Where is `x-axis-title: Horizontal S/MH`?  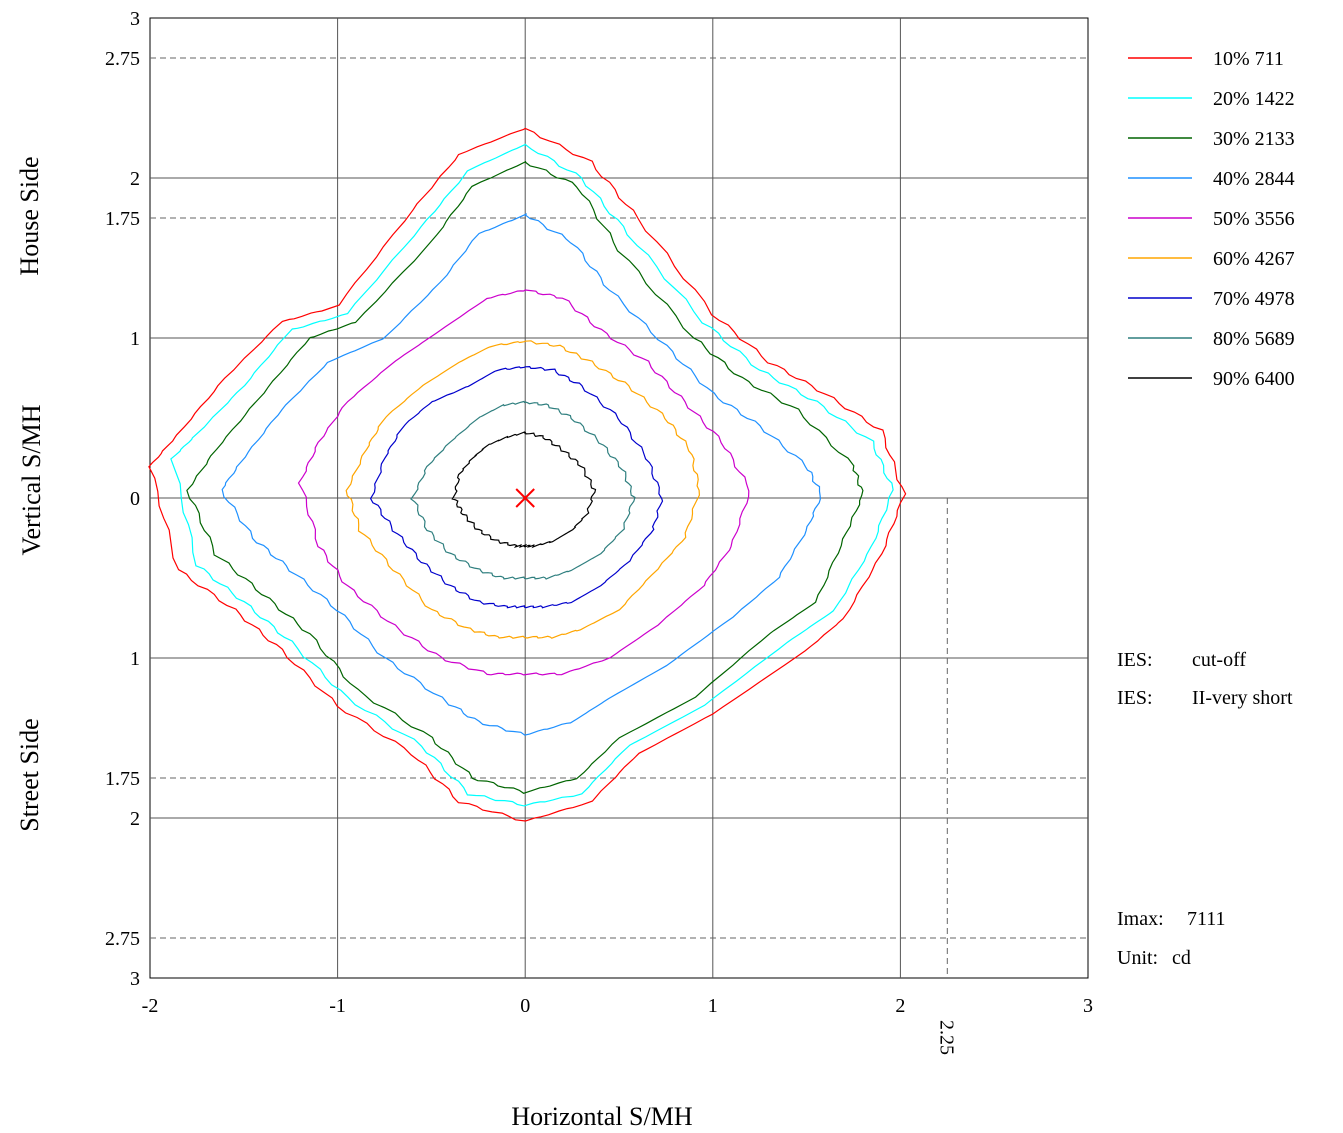
x-axis-title: Horizontal S/MH is located at coordinates (601, 1116).